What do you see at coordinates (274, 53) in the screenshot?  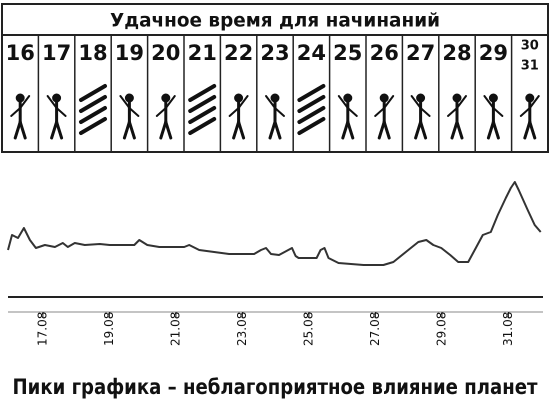 I see `day-label: 23` at bounding box center [274, 53].